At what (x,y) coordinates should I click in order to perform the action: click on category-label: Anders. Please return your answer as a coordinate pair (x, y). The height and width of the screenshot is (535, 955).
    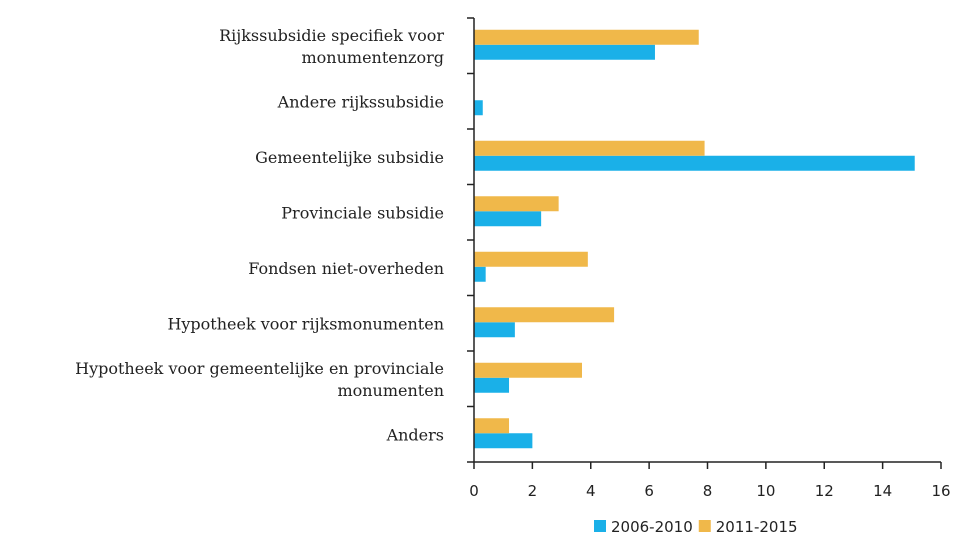
    Looking at the image, I should click on (415, 434).